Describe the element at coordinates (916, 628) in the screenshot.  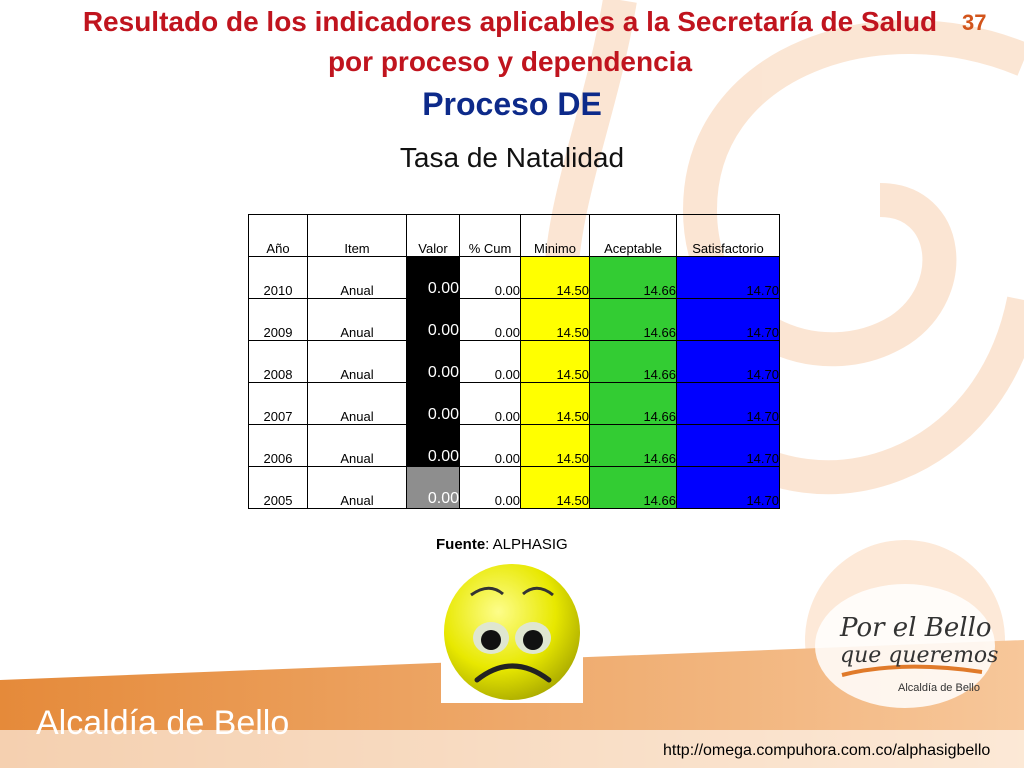
I see `logo-line-1: Por el Bello` at that location.